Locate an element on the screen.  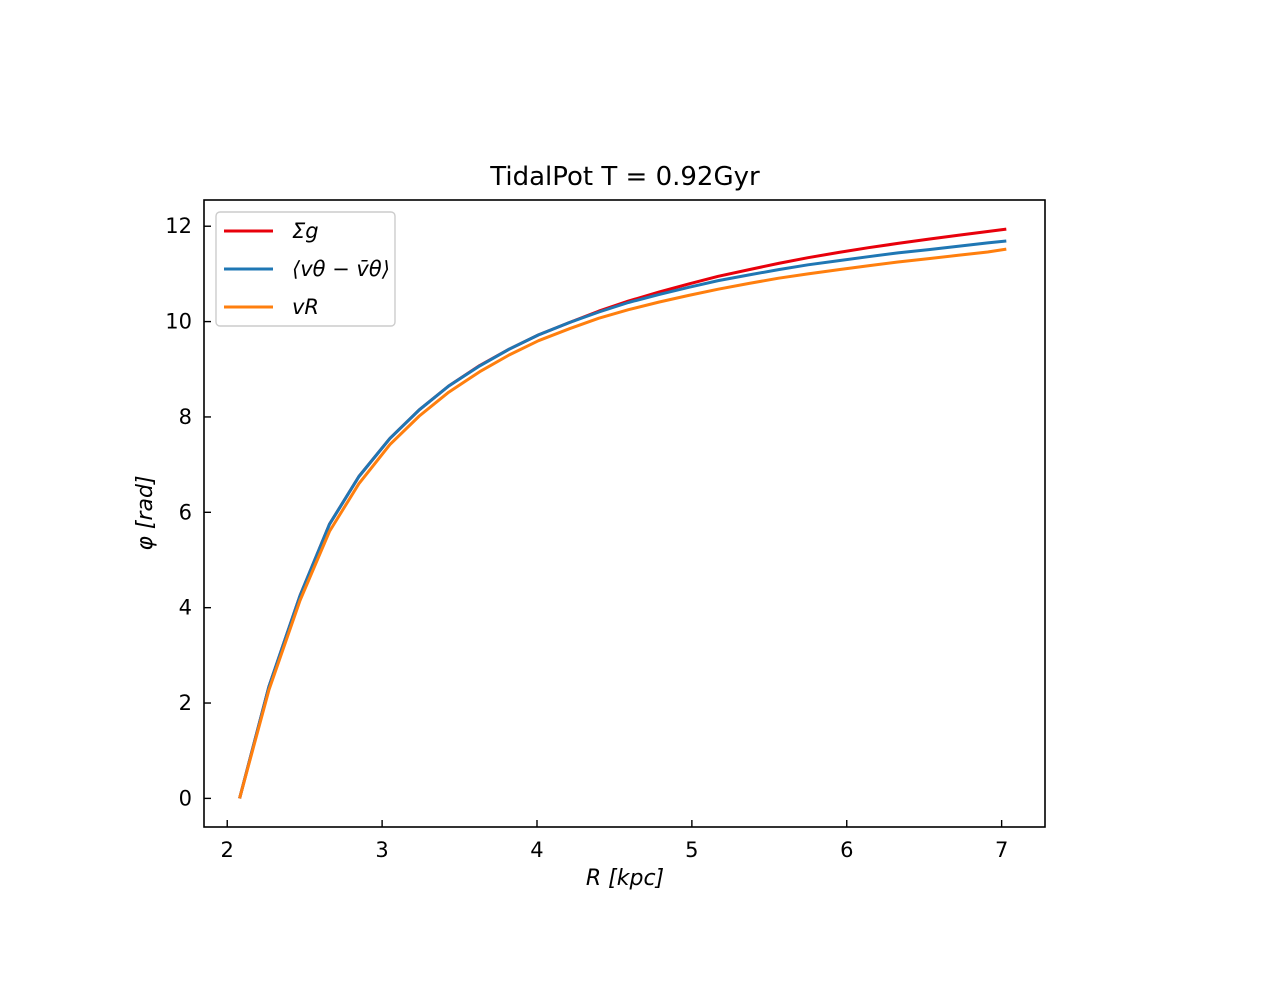
y-tick-label: 8 is located at coordinates (185, 417).